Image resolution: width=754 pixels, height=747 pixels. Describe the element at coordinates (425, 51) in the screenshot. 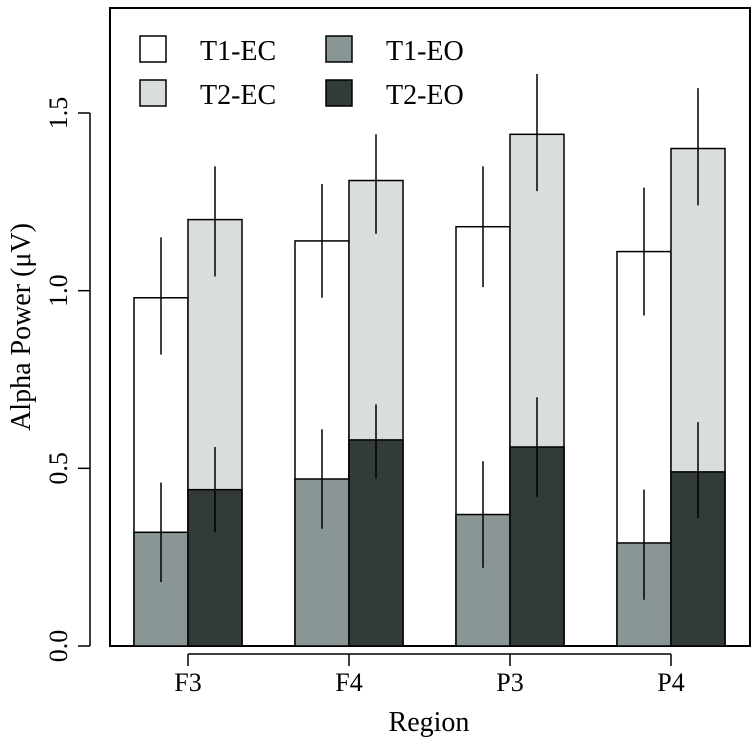

I see `legend-label-t1-eo: T1-EO` at that location.